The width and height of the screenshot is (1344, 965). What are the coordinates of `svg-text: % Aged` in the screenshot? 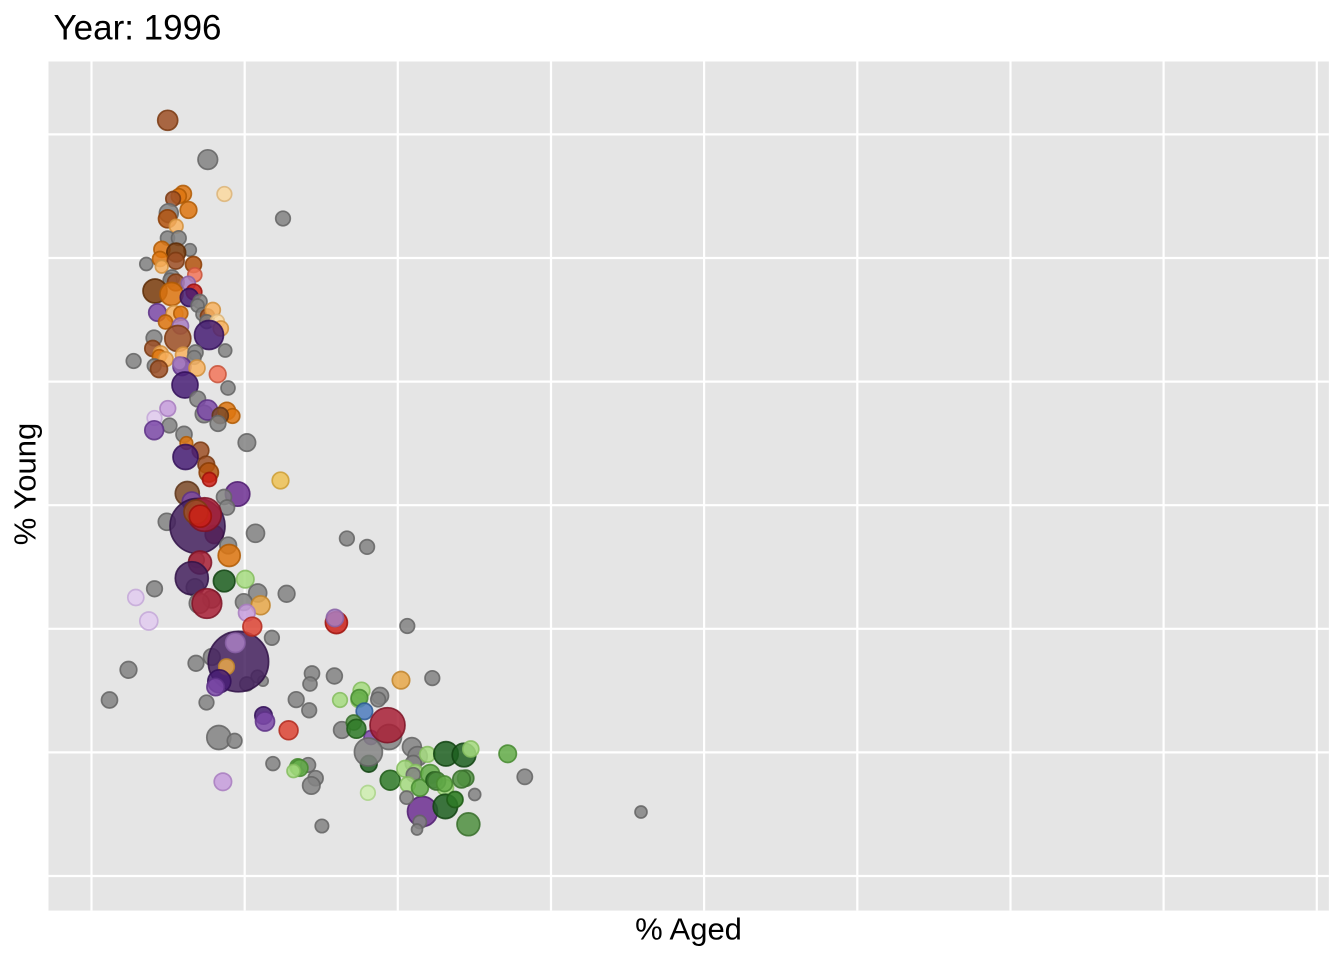 It's located at (688, 929).